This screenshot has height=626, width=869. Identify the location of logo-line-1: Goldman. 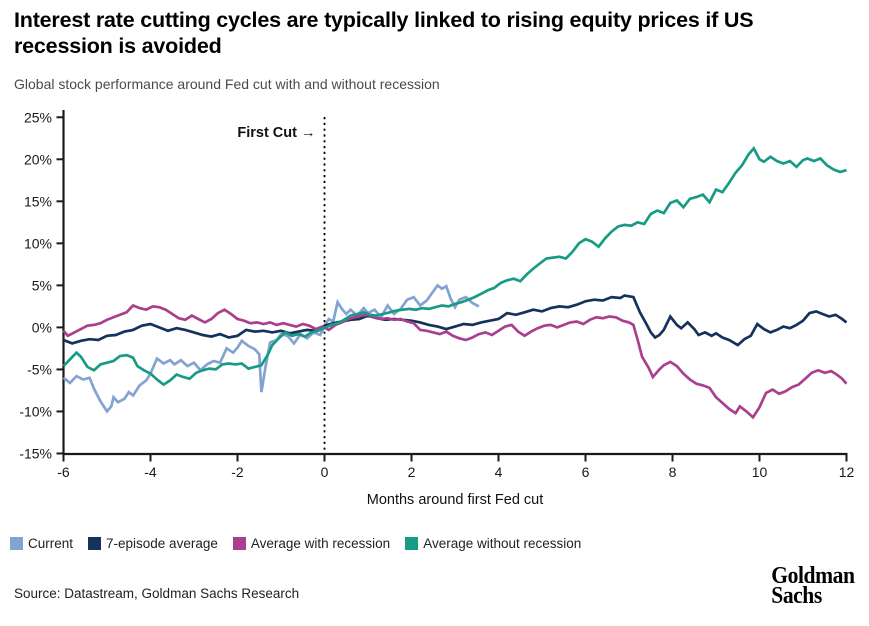
(813, 576).